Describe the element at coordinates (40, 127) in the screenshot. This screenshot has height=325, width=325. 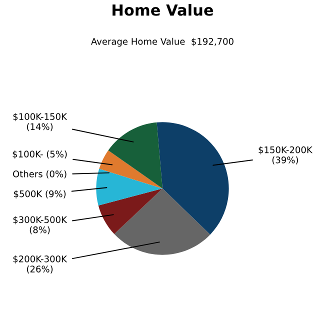
I see `data-label: (14%)` at that location.